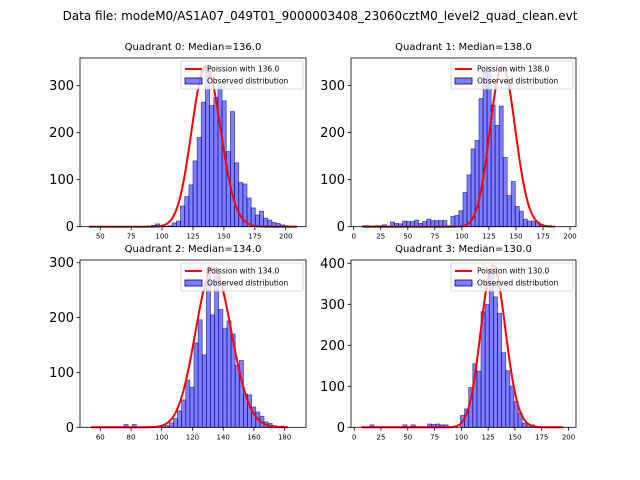  What do you see at coordinates (512, 75) in the screenshot?
I see `legend: Poission with 138.0 Observed distribution` at bounding box center [512, 75].